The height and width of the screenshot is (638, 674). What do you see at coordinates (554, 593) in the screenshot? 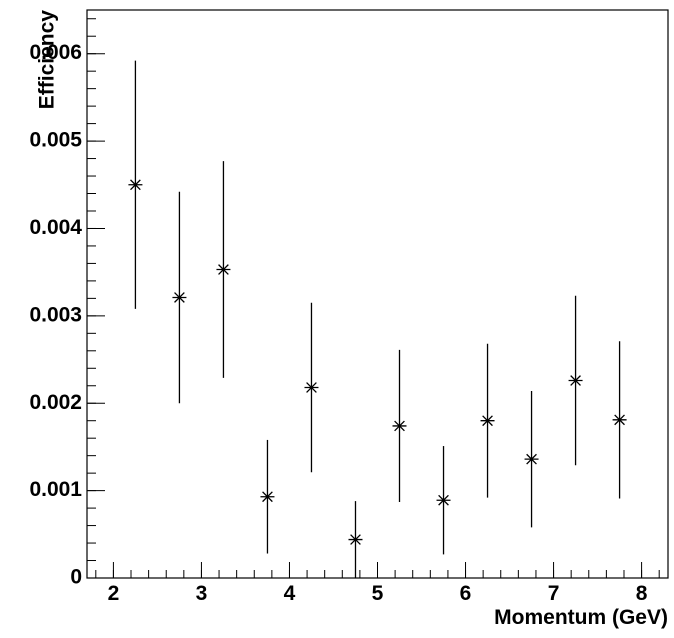
I see `x-tick-label: 7` at bounding box center [554, 593].